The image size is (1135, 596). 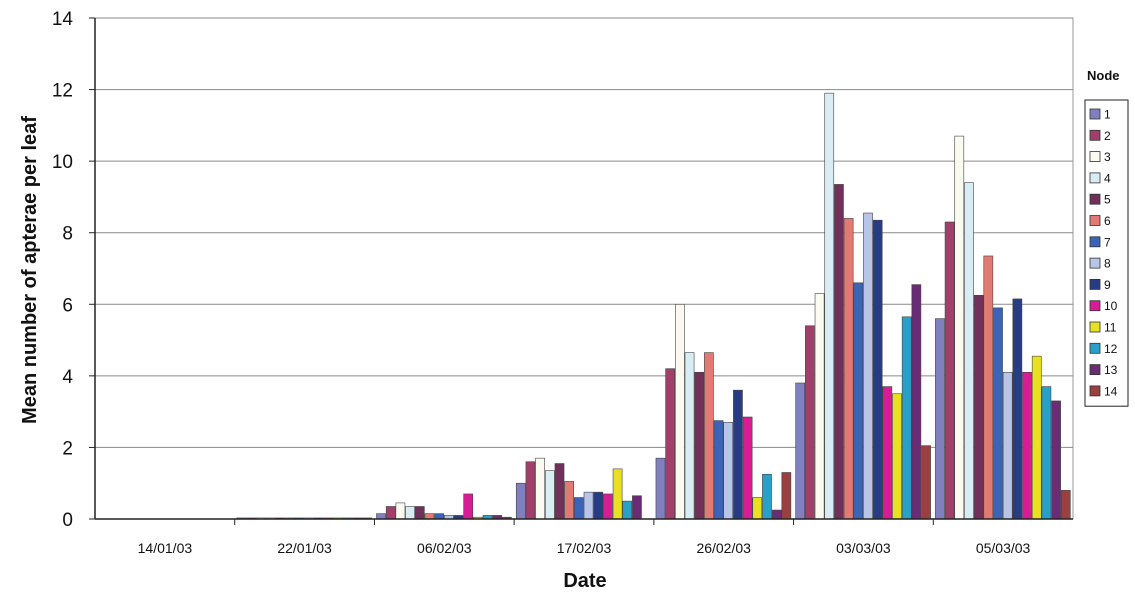 I want to click on legend-label-13: 13, so click(x=1111, y=370).